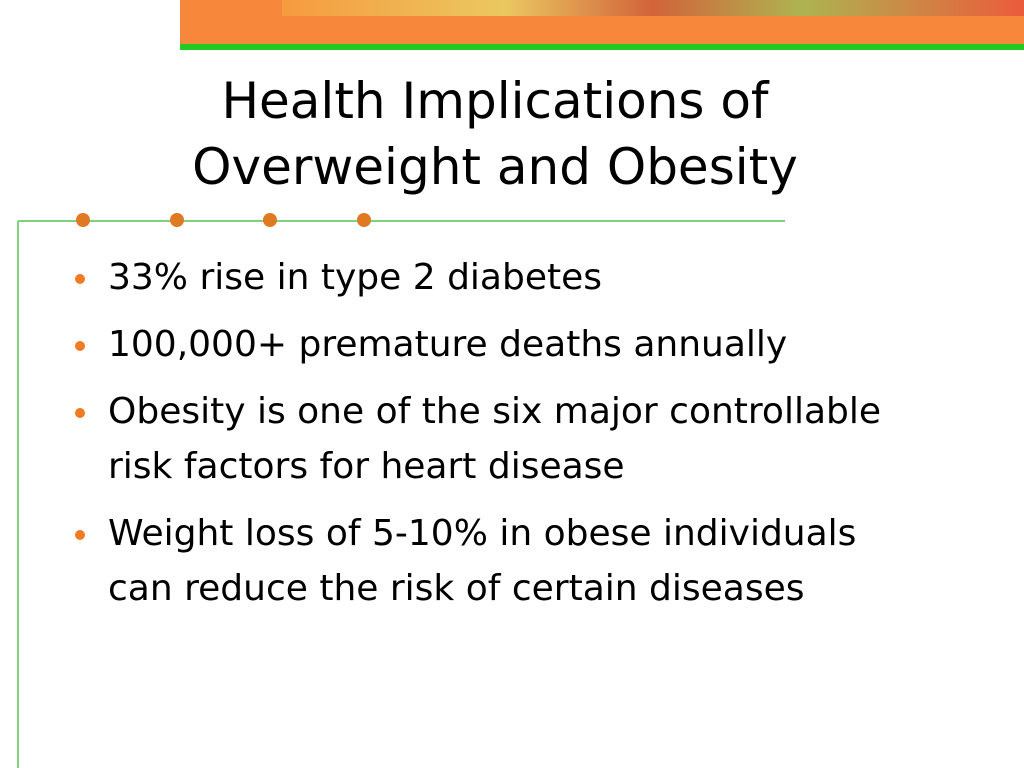 The width and height of the screenshot is (1024, 768). I want to click on bullet-line: risk factors for heart disease, so click(366, 466).